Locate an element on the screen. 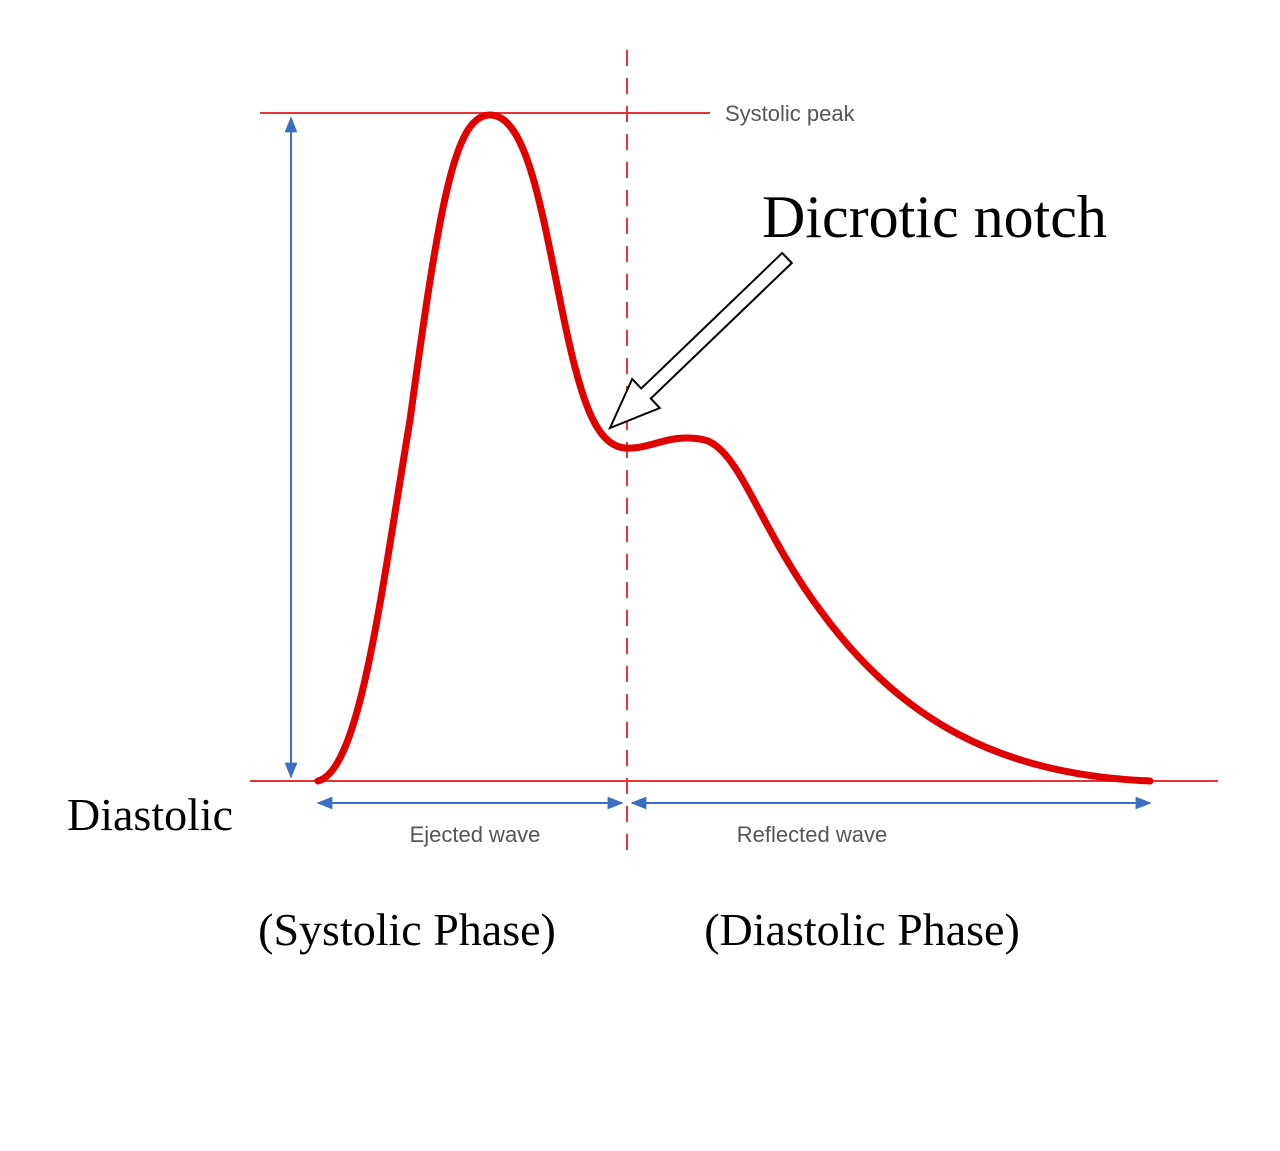  notch-arrow is located at coordinates (701, 340).